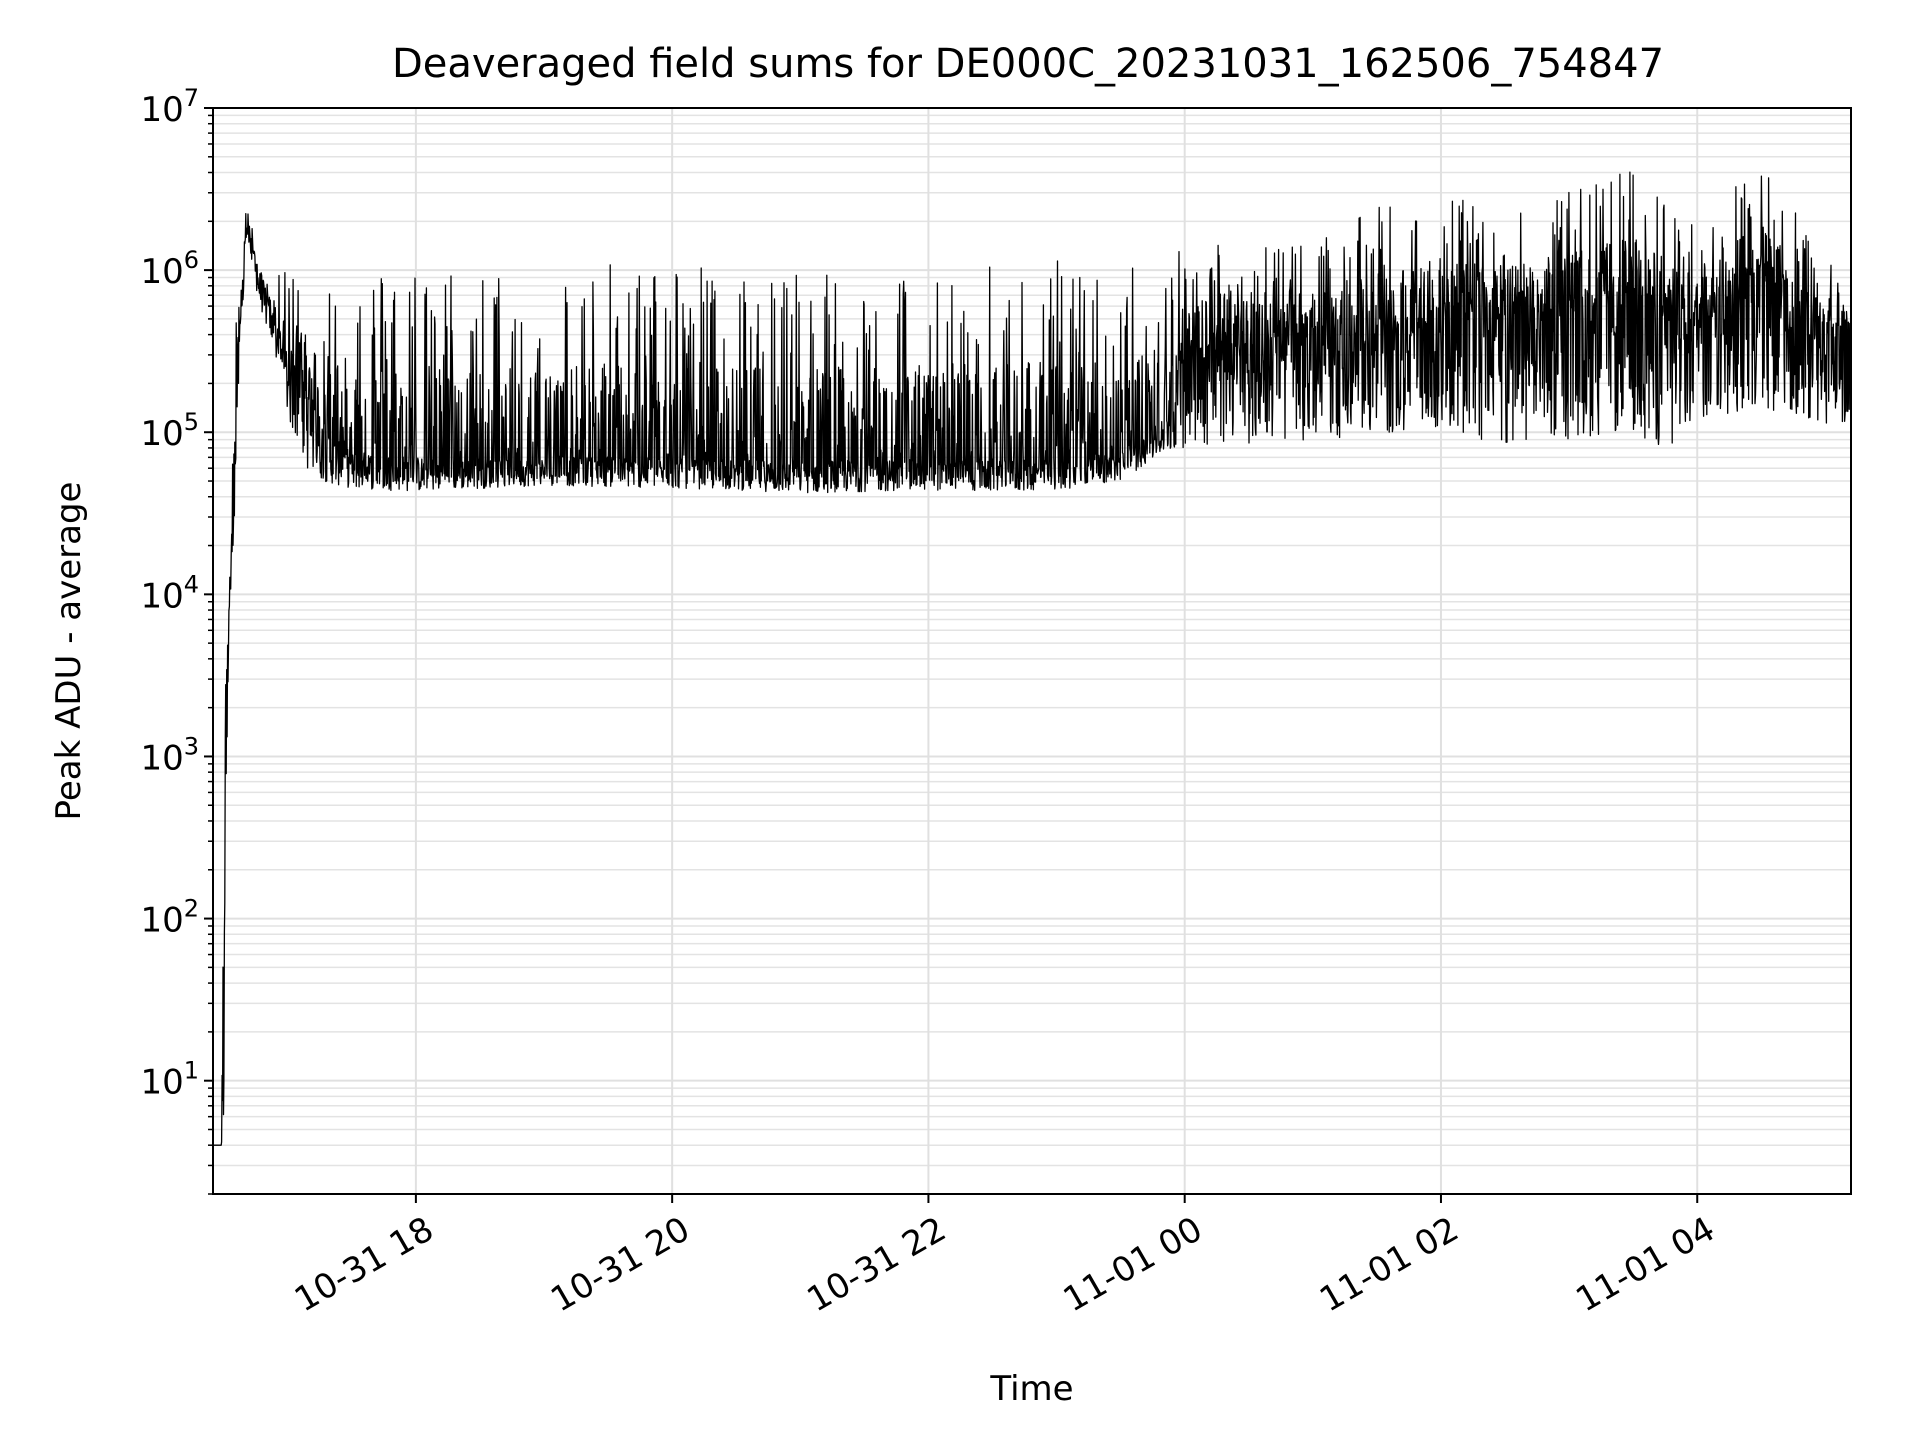 The width and height of the screenshot is (1920, 1440). What do you see at coordinates (69, 651) in the screenshot?
I see `y-axis-label: Peak ADU - average` at bounding box center [69, 651].